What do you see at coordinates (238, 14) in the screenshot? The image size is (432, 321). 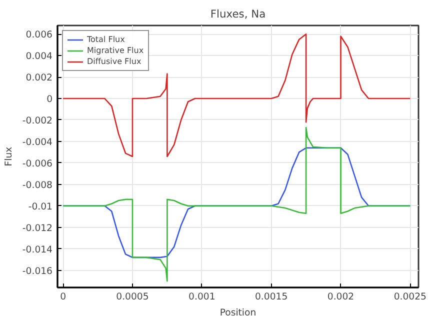 I see `chart-title: Fluxes, Na` at bounding box center [238, 14].